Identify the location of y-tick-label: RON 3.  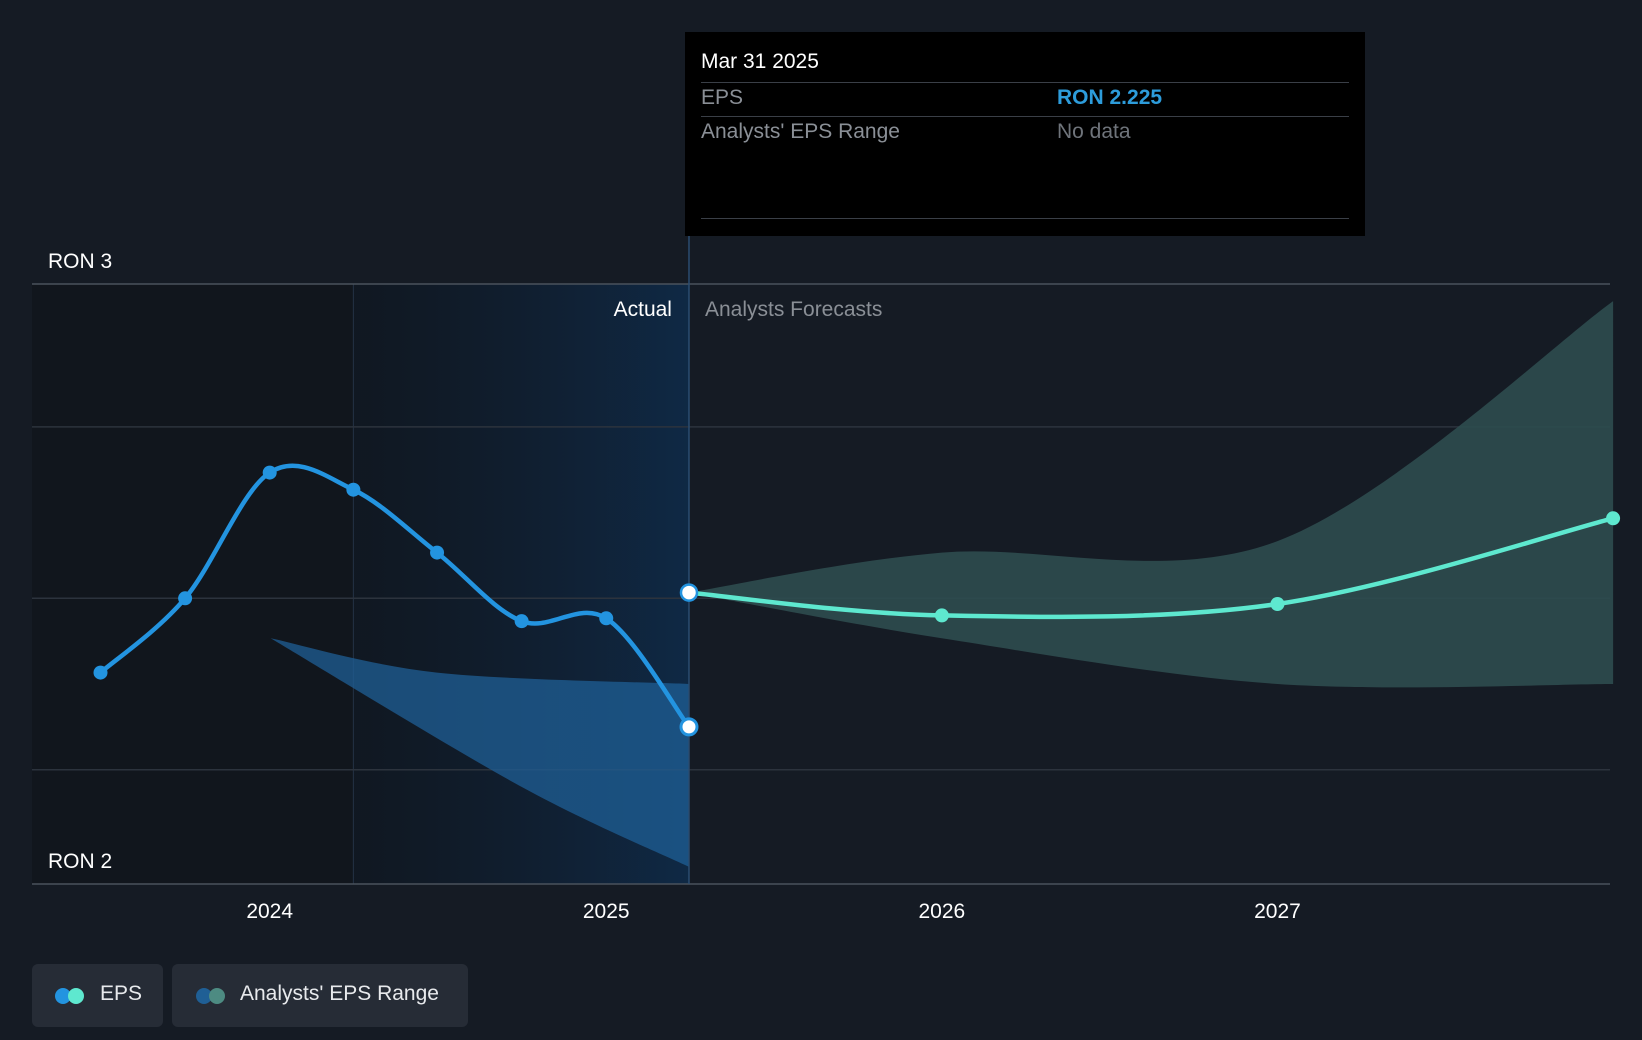
(80, 261).